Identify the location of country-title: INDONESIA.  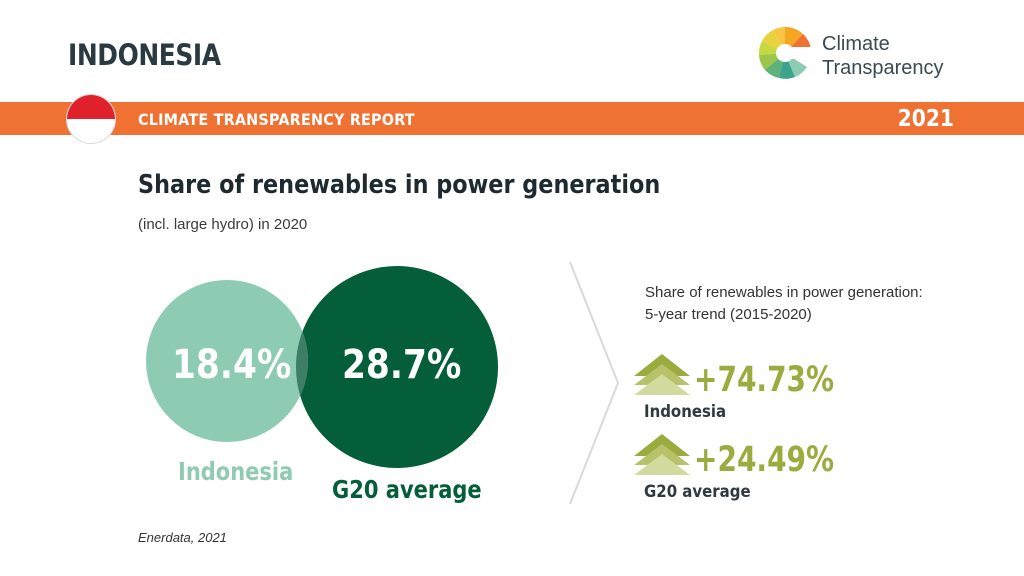
(144, 55).